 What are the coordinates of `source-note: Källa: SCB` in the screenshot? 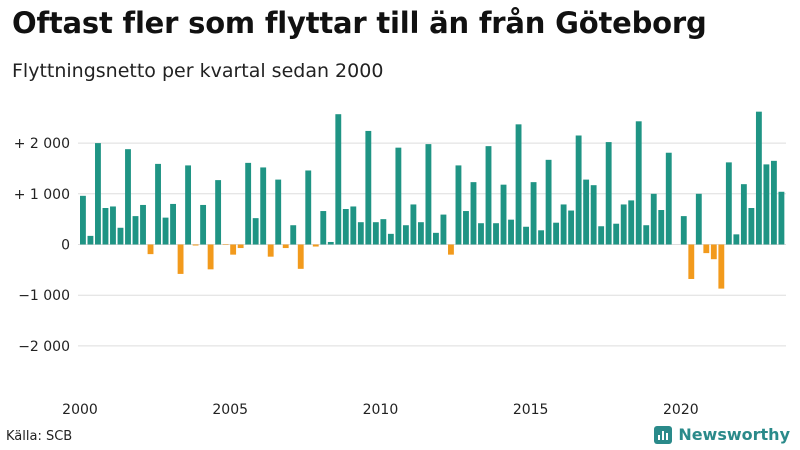 It's located at (39, 436).